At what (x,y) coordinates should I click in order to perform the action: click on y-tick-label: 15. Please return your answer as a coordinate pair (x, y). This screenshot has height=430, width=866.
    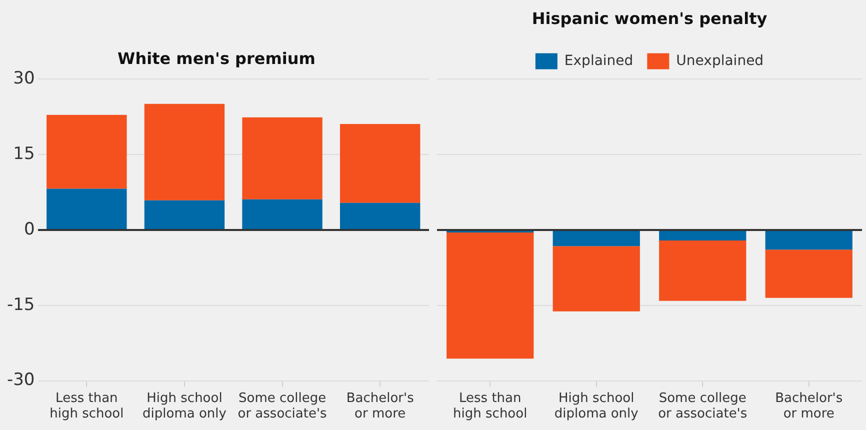
    Looking at the image, I should click on (24, 154).